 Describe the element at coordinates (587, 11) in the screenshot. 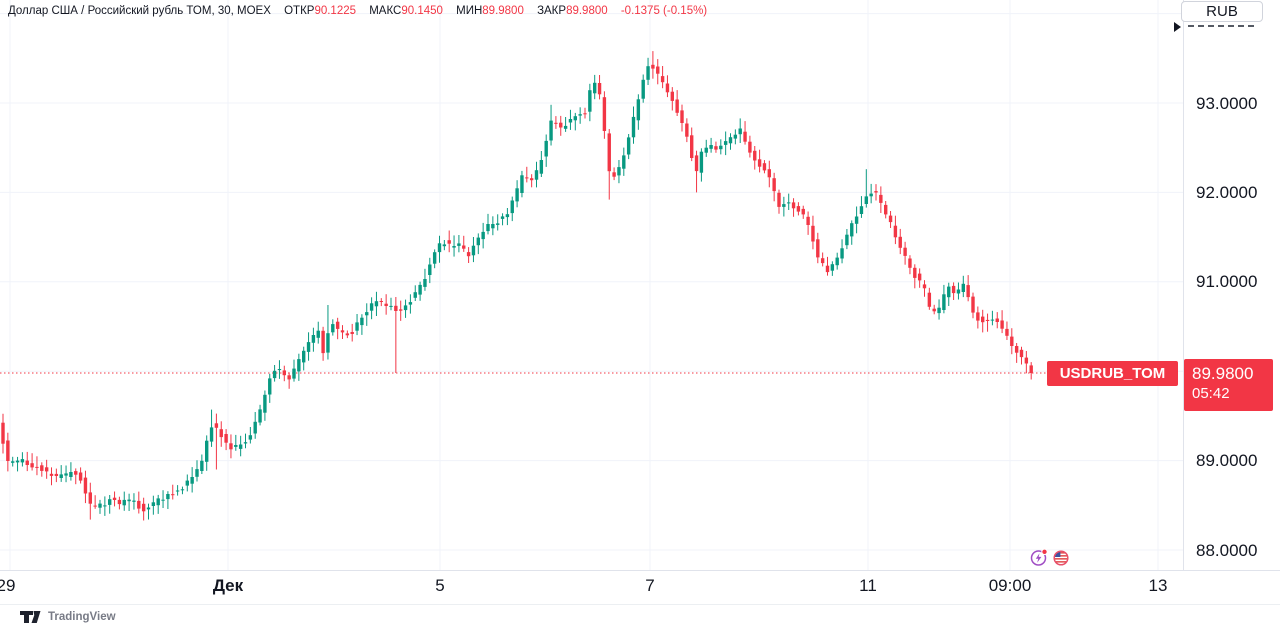

I see `close-value: 89.9800` at that location.